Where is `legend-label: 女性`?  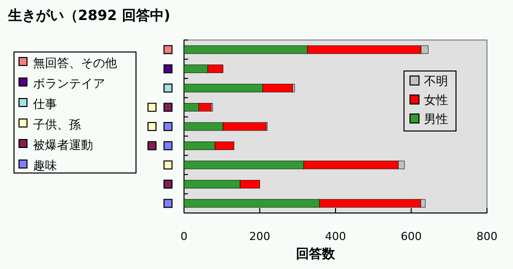 legend-label: 女性 is located at coordinates (436, 100).